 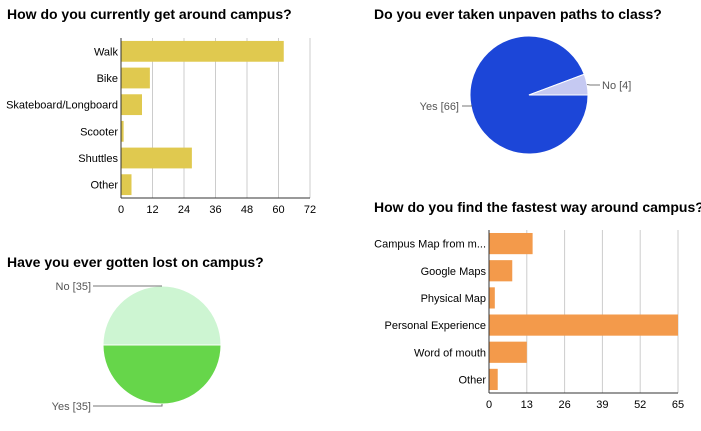 I want to click on x-tick-label: 39, so click(x=602, y=405).